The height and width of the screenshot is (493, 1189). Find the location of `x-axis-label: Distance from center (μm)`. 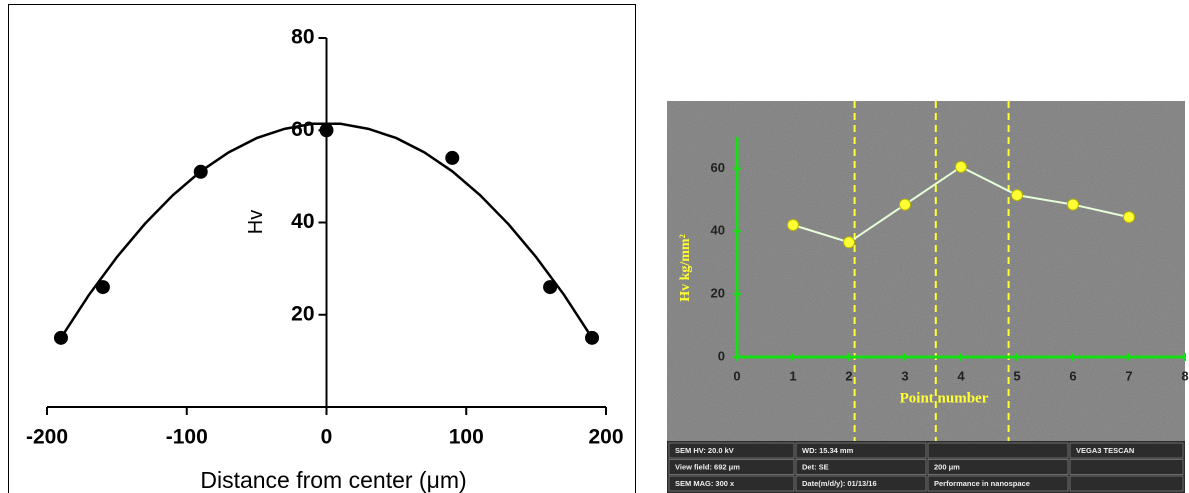

x-axis-label: Distance from center (μm) is located at coordinates (333, 480).